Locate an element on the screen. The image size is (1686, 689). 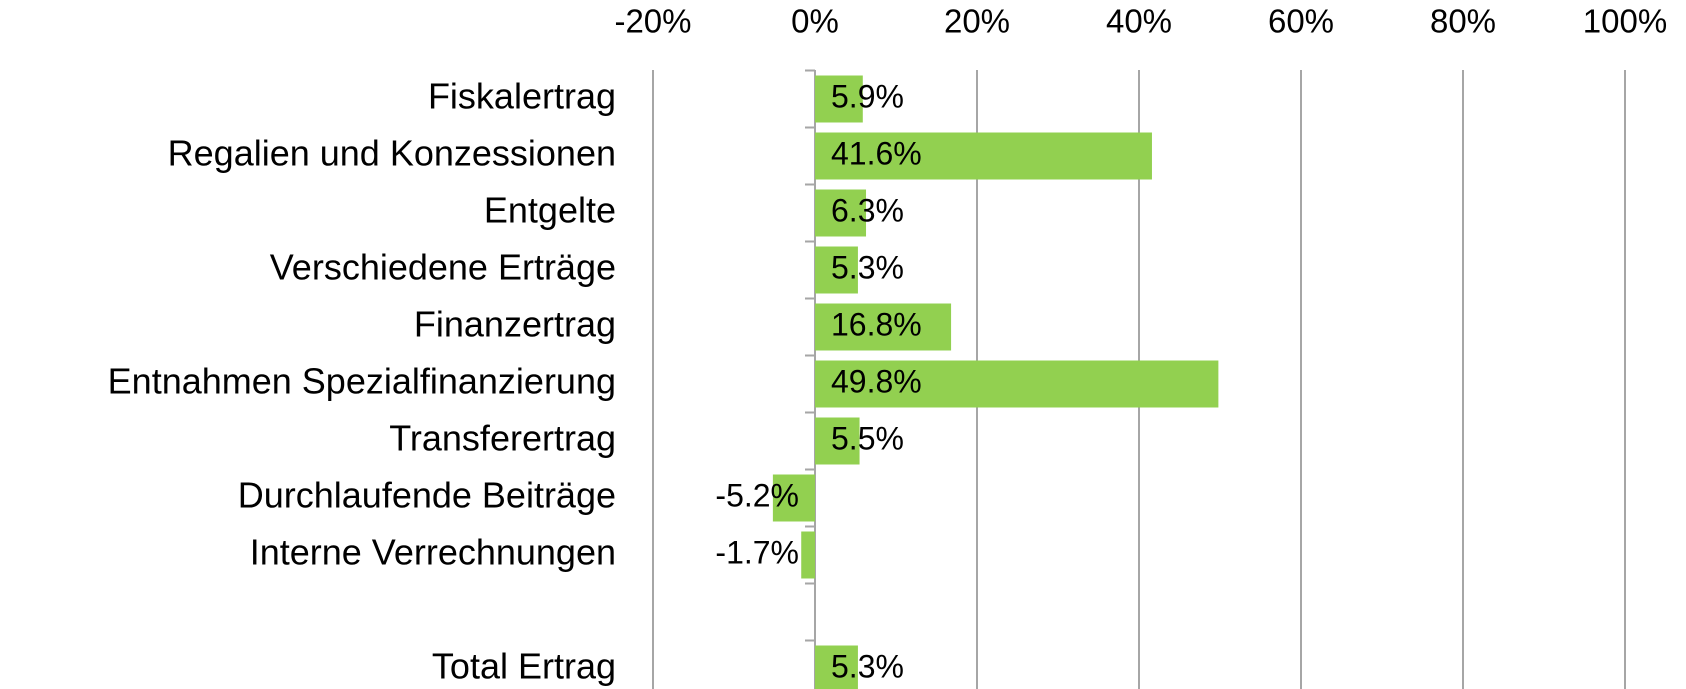
x-tick-label: 80% is located at coordinates (1463, 21).